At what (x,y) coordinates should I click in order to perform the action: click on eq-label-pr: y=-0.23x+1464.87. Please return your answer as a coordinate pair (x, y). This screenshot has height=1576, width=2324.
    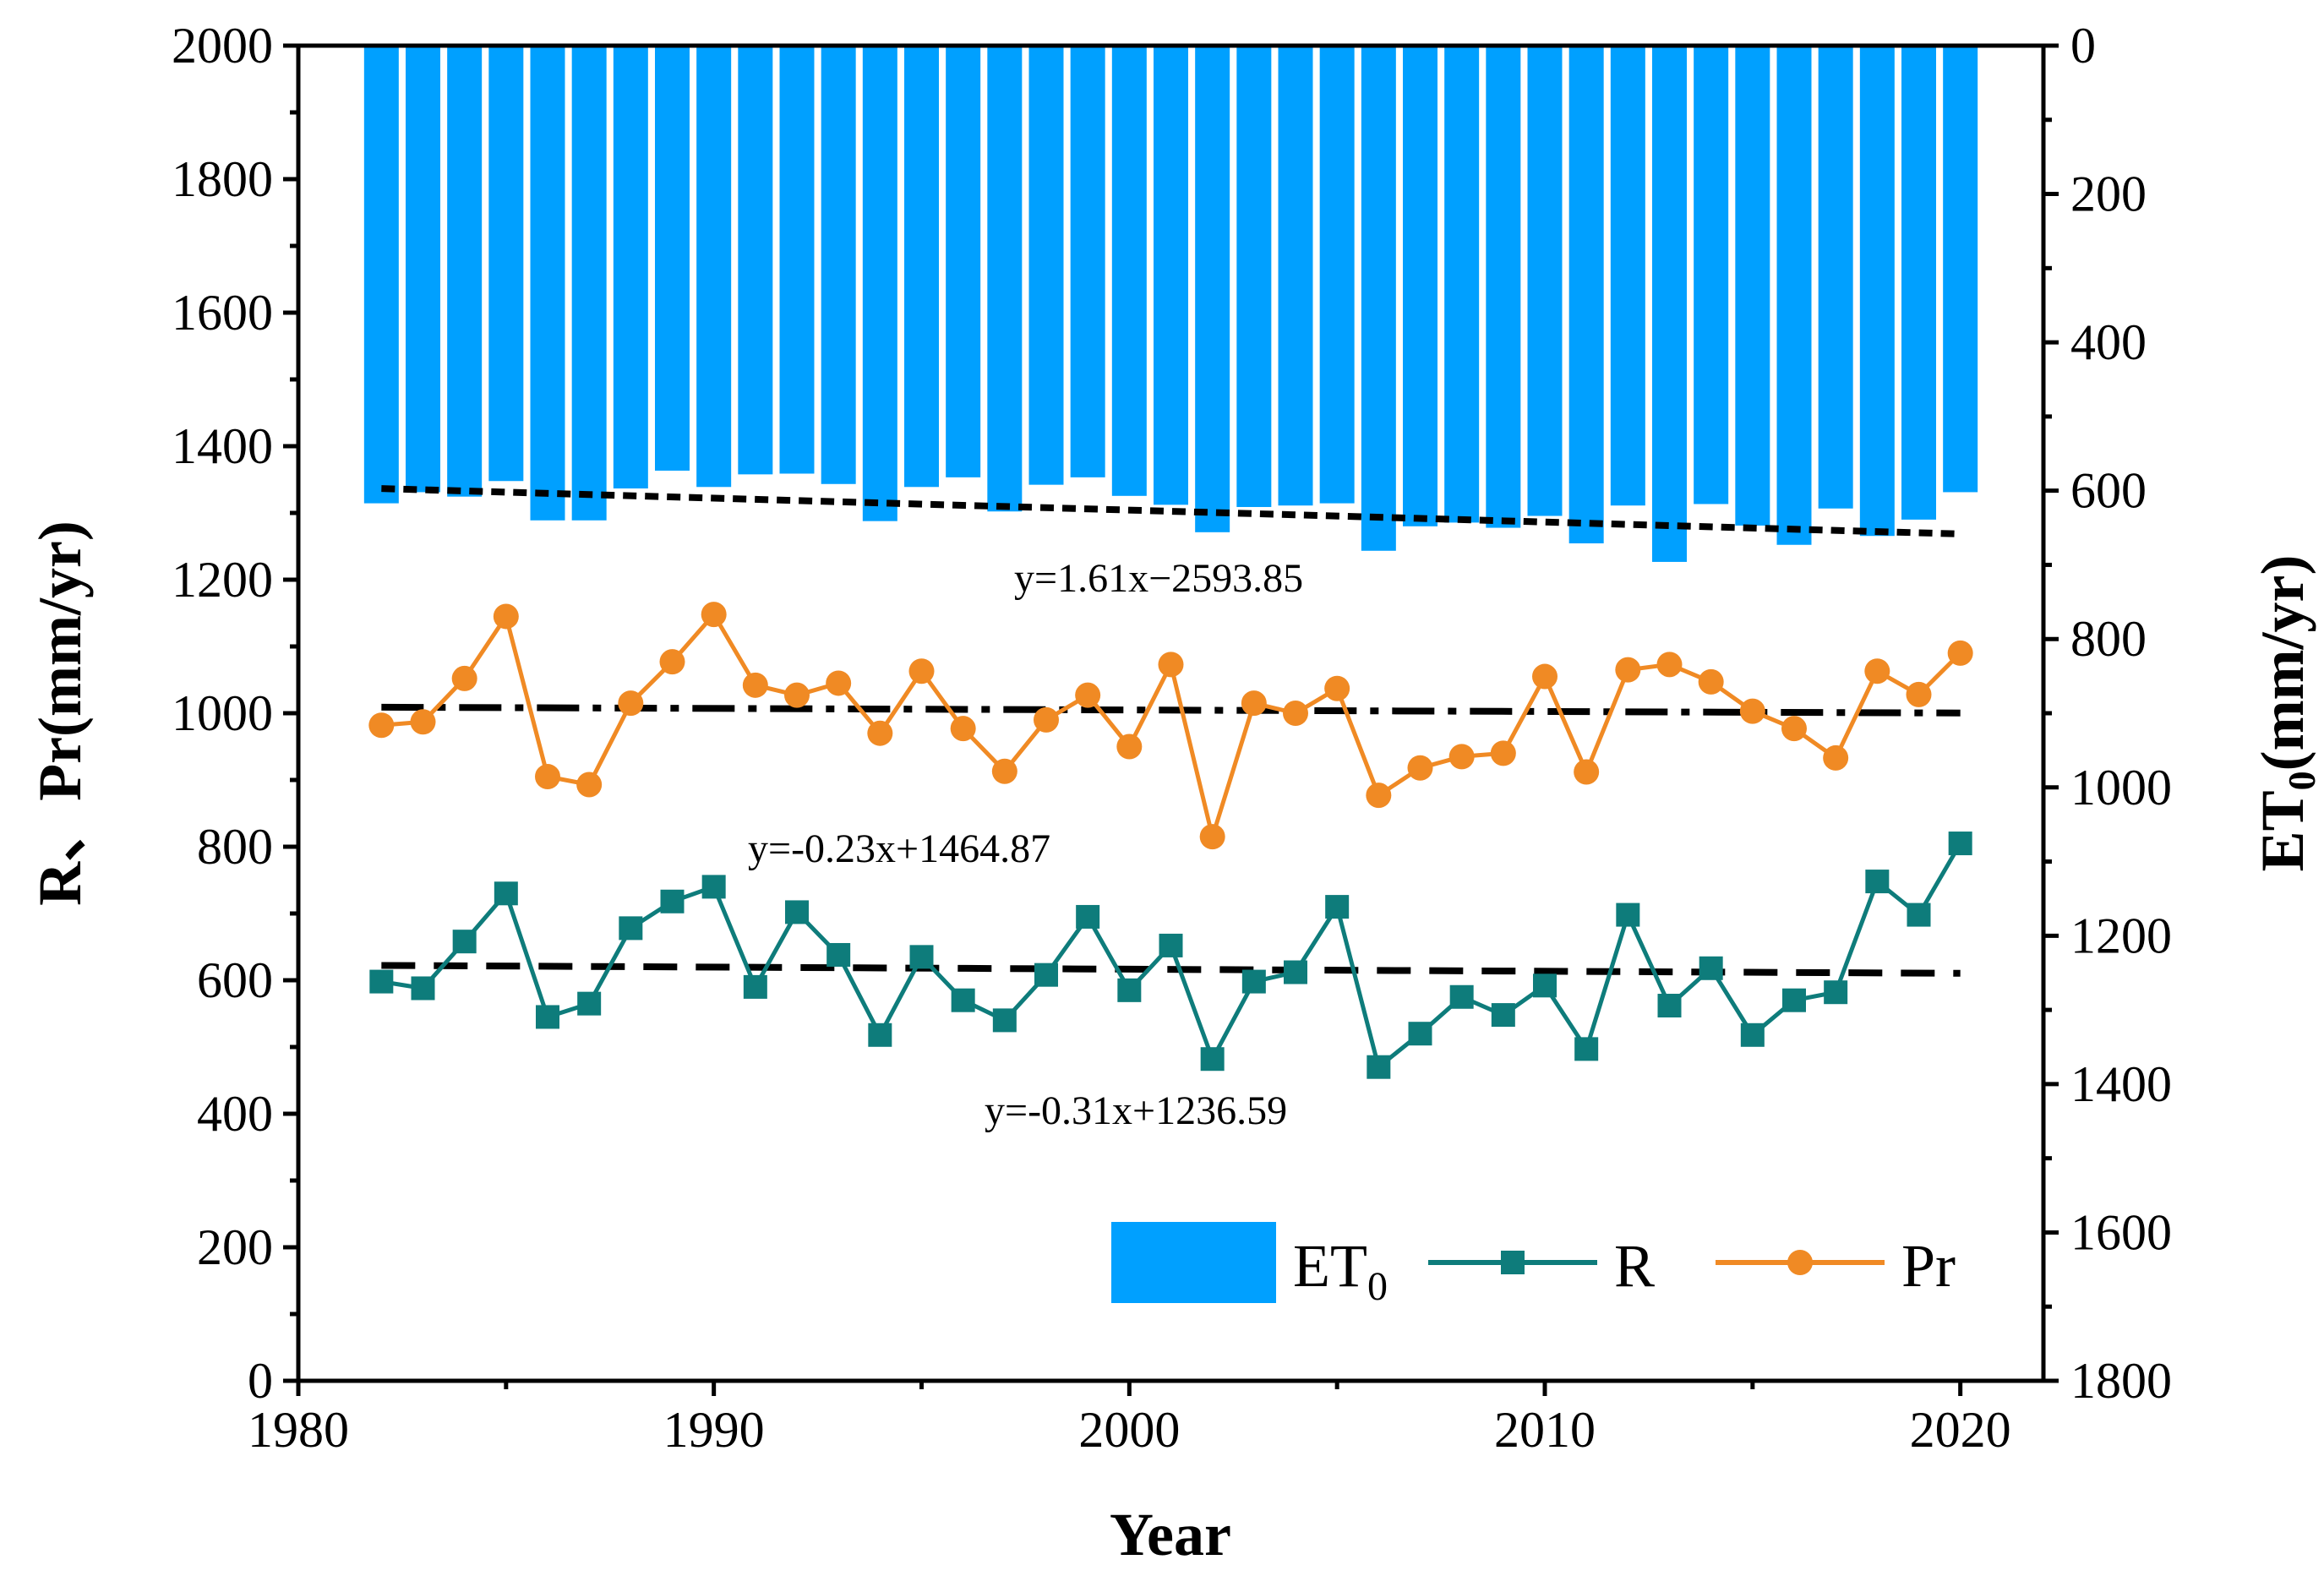
    Looking at the image, I should click on (899, 848).